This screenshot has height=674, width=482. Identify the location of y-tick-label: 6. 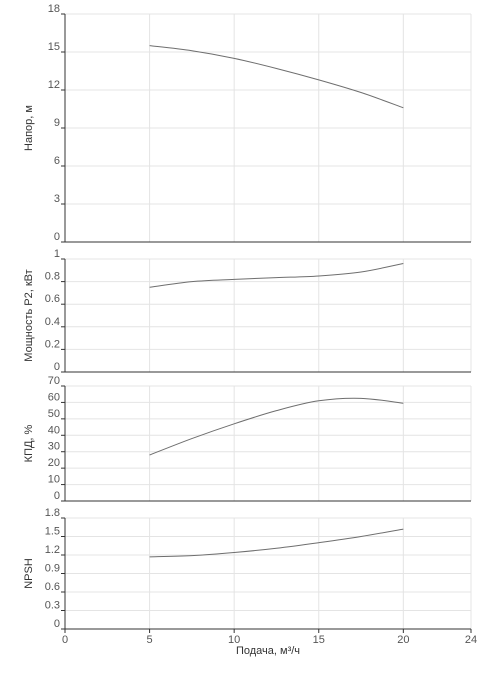
(57, 161).